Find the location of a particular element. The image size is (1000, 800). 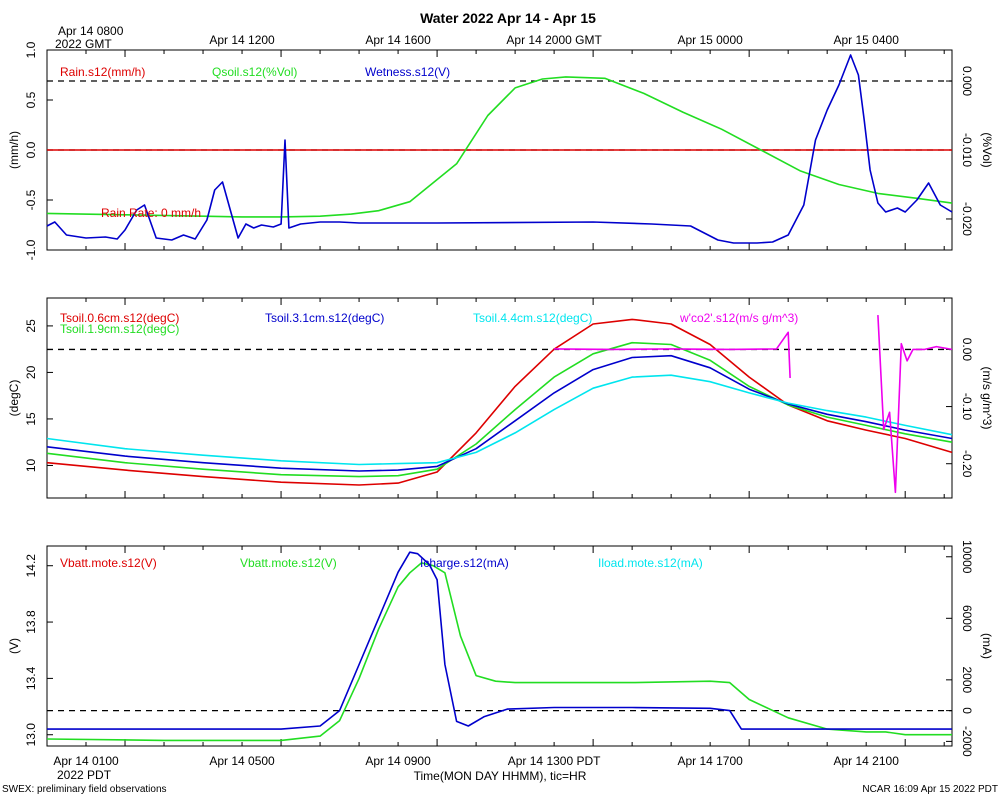

y-left-tick-label: 14.2 is located at coordinates (31, 566).